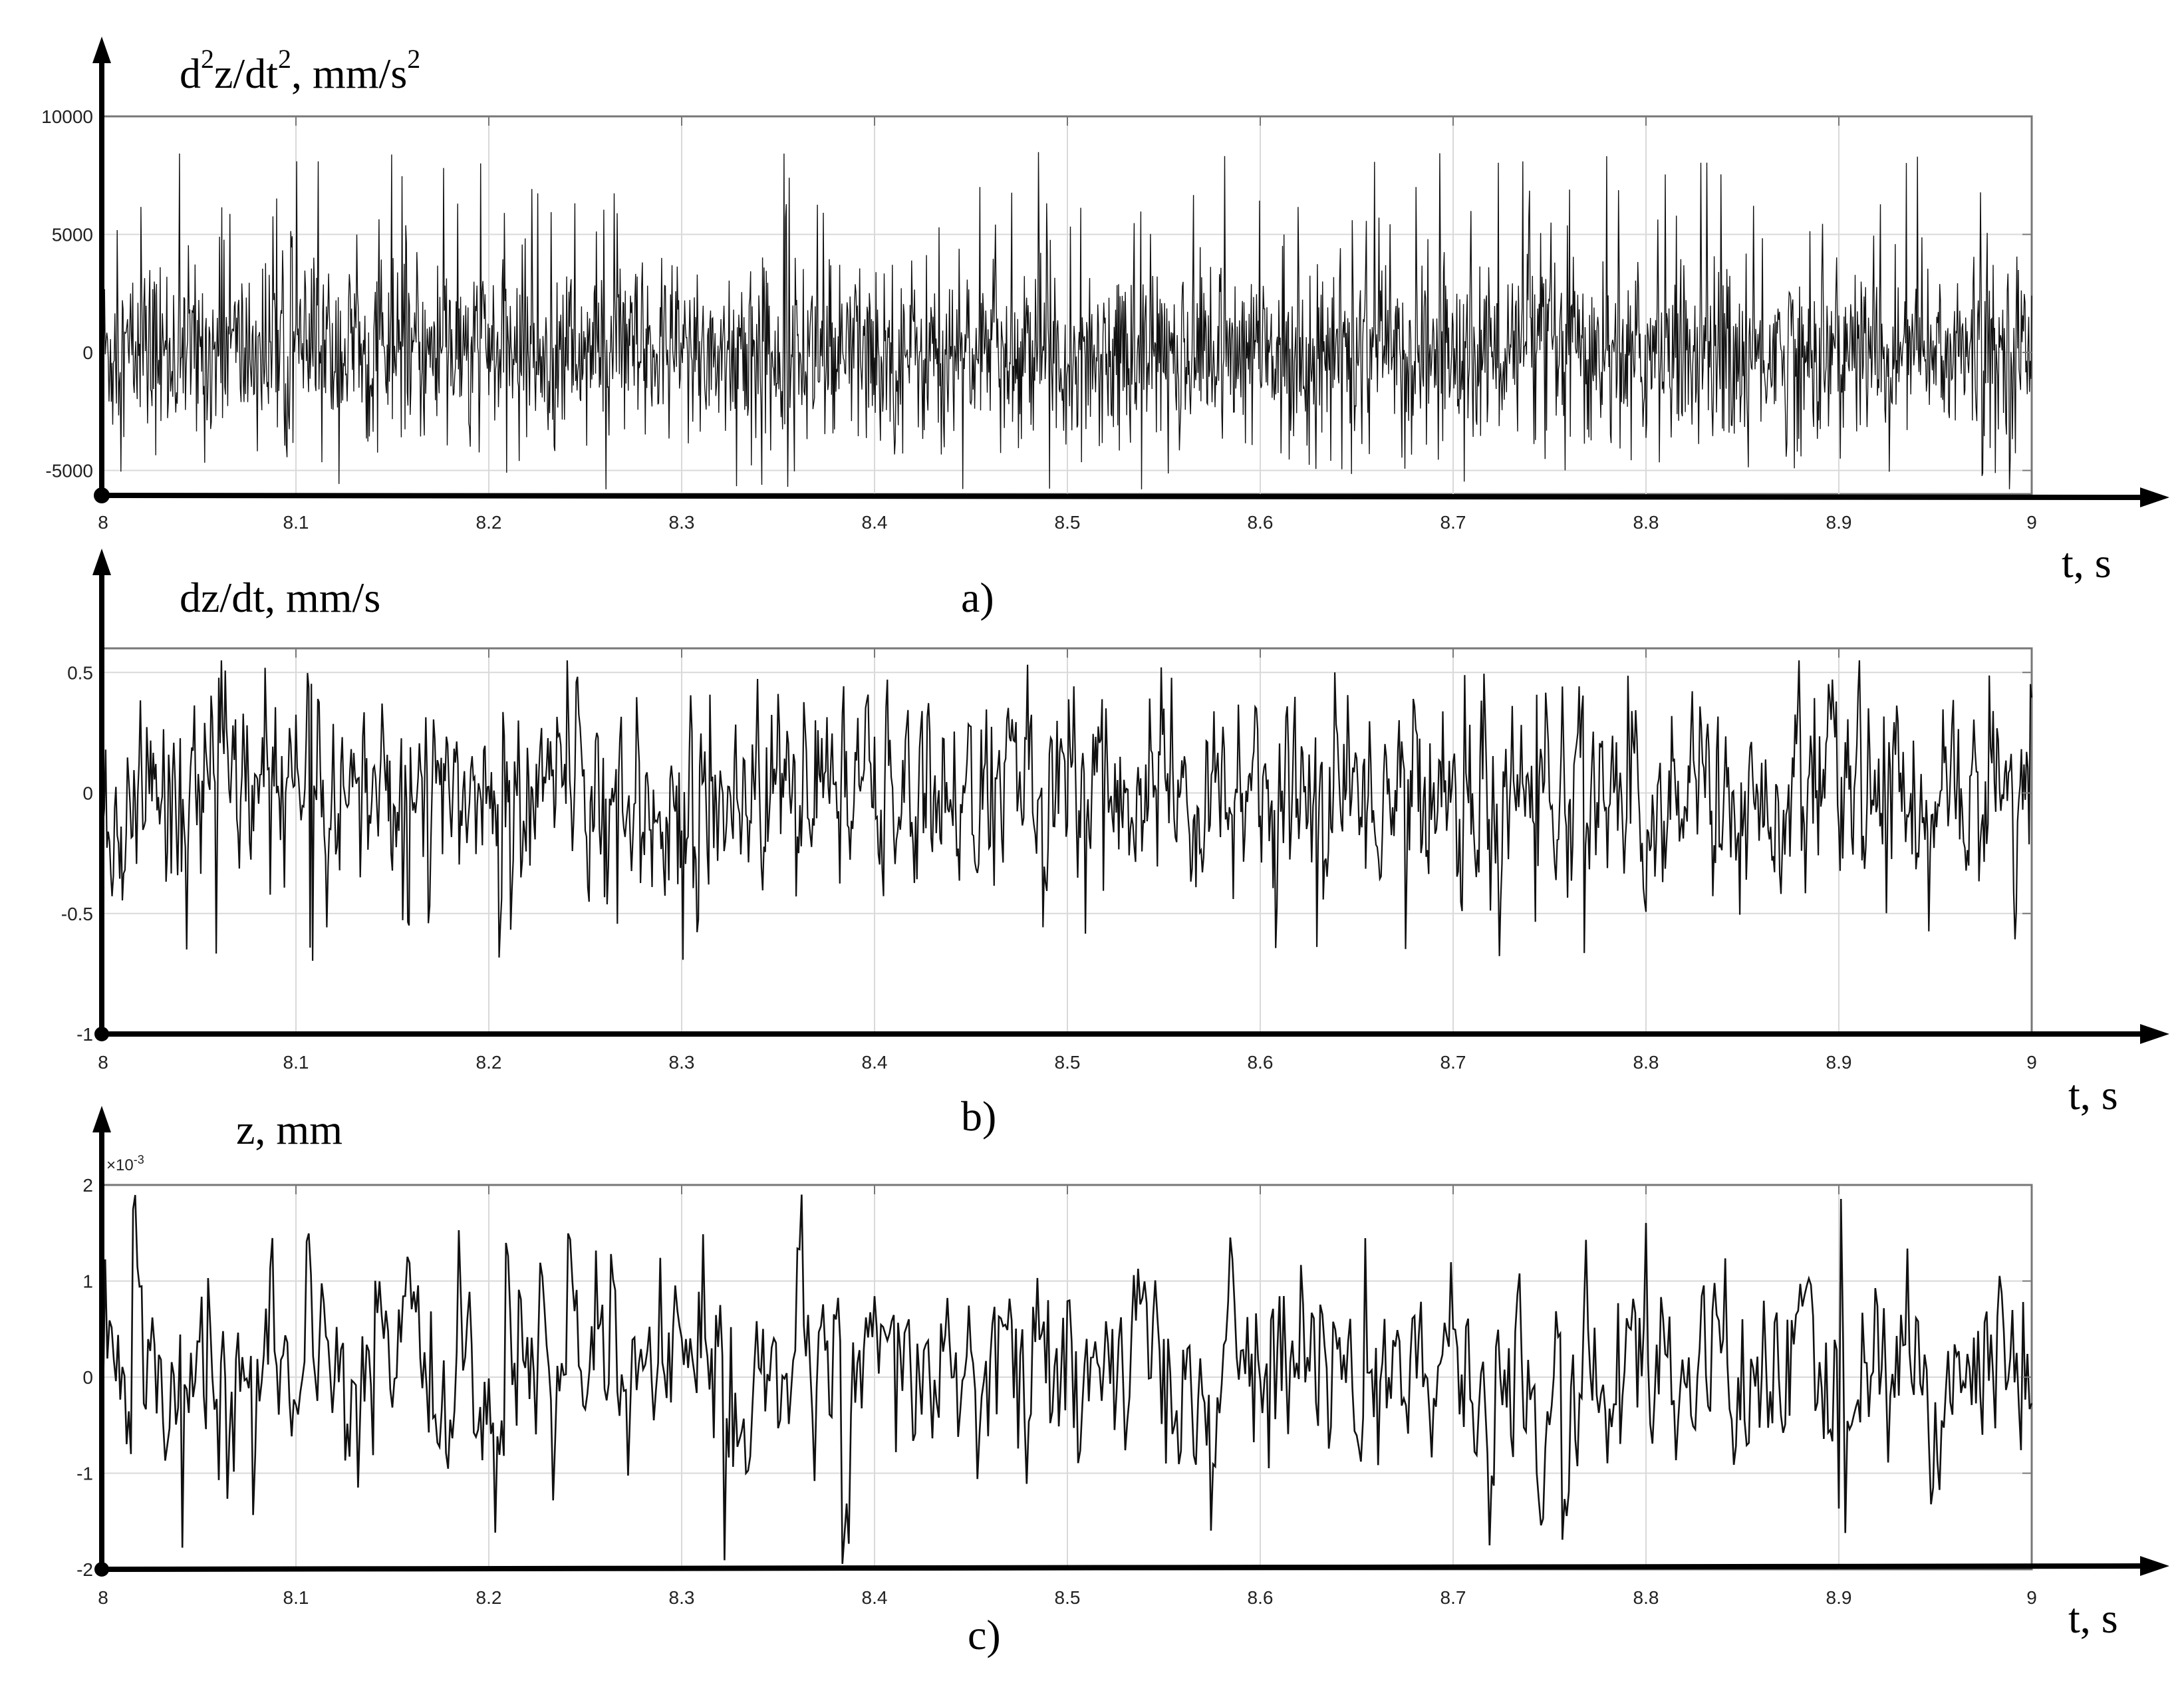 The width and height of the screenshot is (2184, 1687). Describe the element at coordinates (2093, 1618) in the screenshot. I see `x-axis-label-c: t, s` at that location.